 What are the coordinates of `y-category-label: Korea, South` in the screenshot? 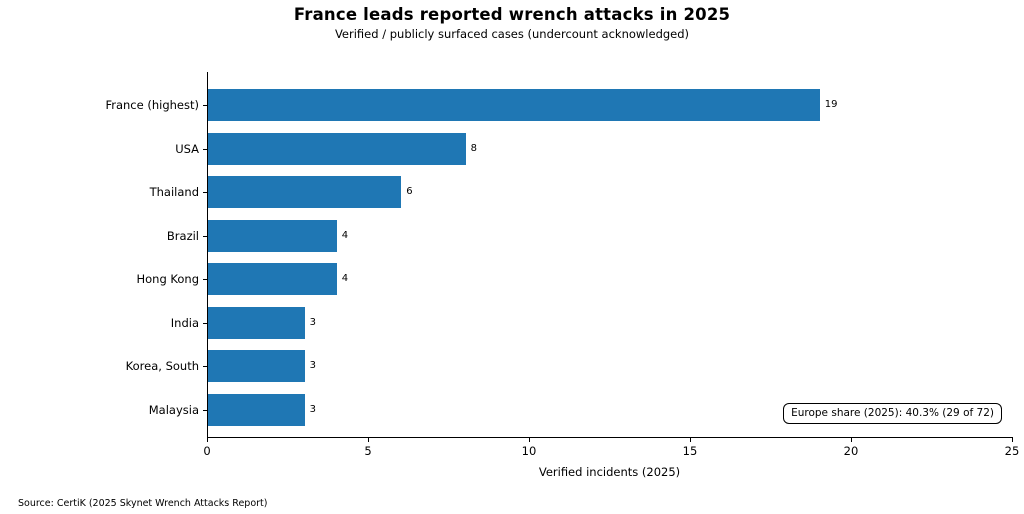 It's located at (162, 366).